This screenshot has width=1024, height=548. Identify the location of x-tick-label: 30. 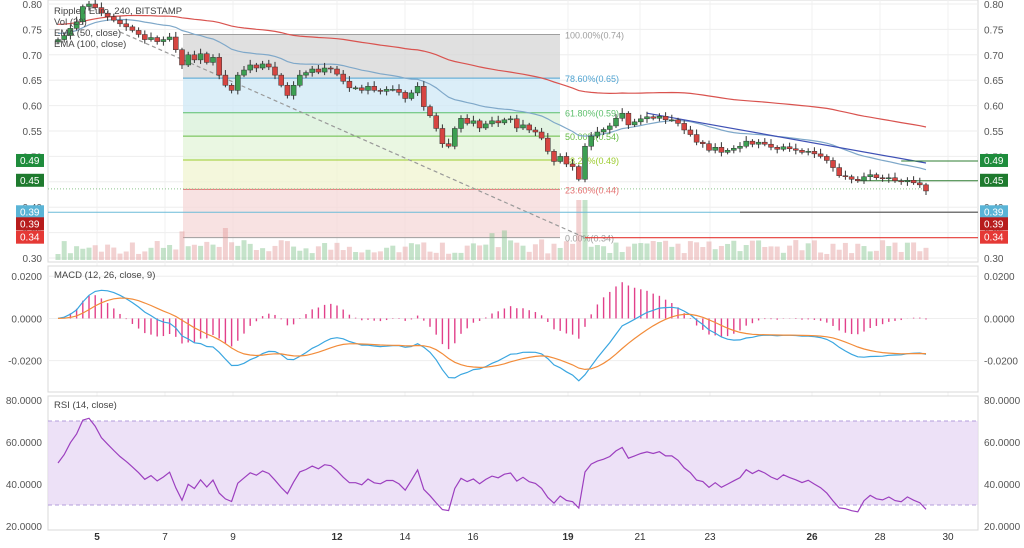
(948, 537).